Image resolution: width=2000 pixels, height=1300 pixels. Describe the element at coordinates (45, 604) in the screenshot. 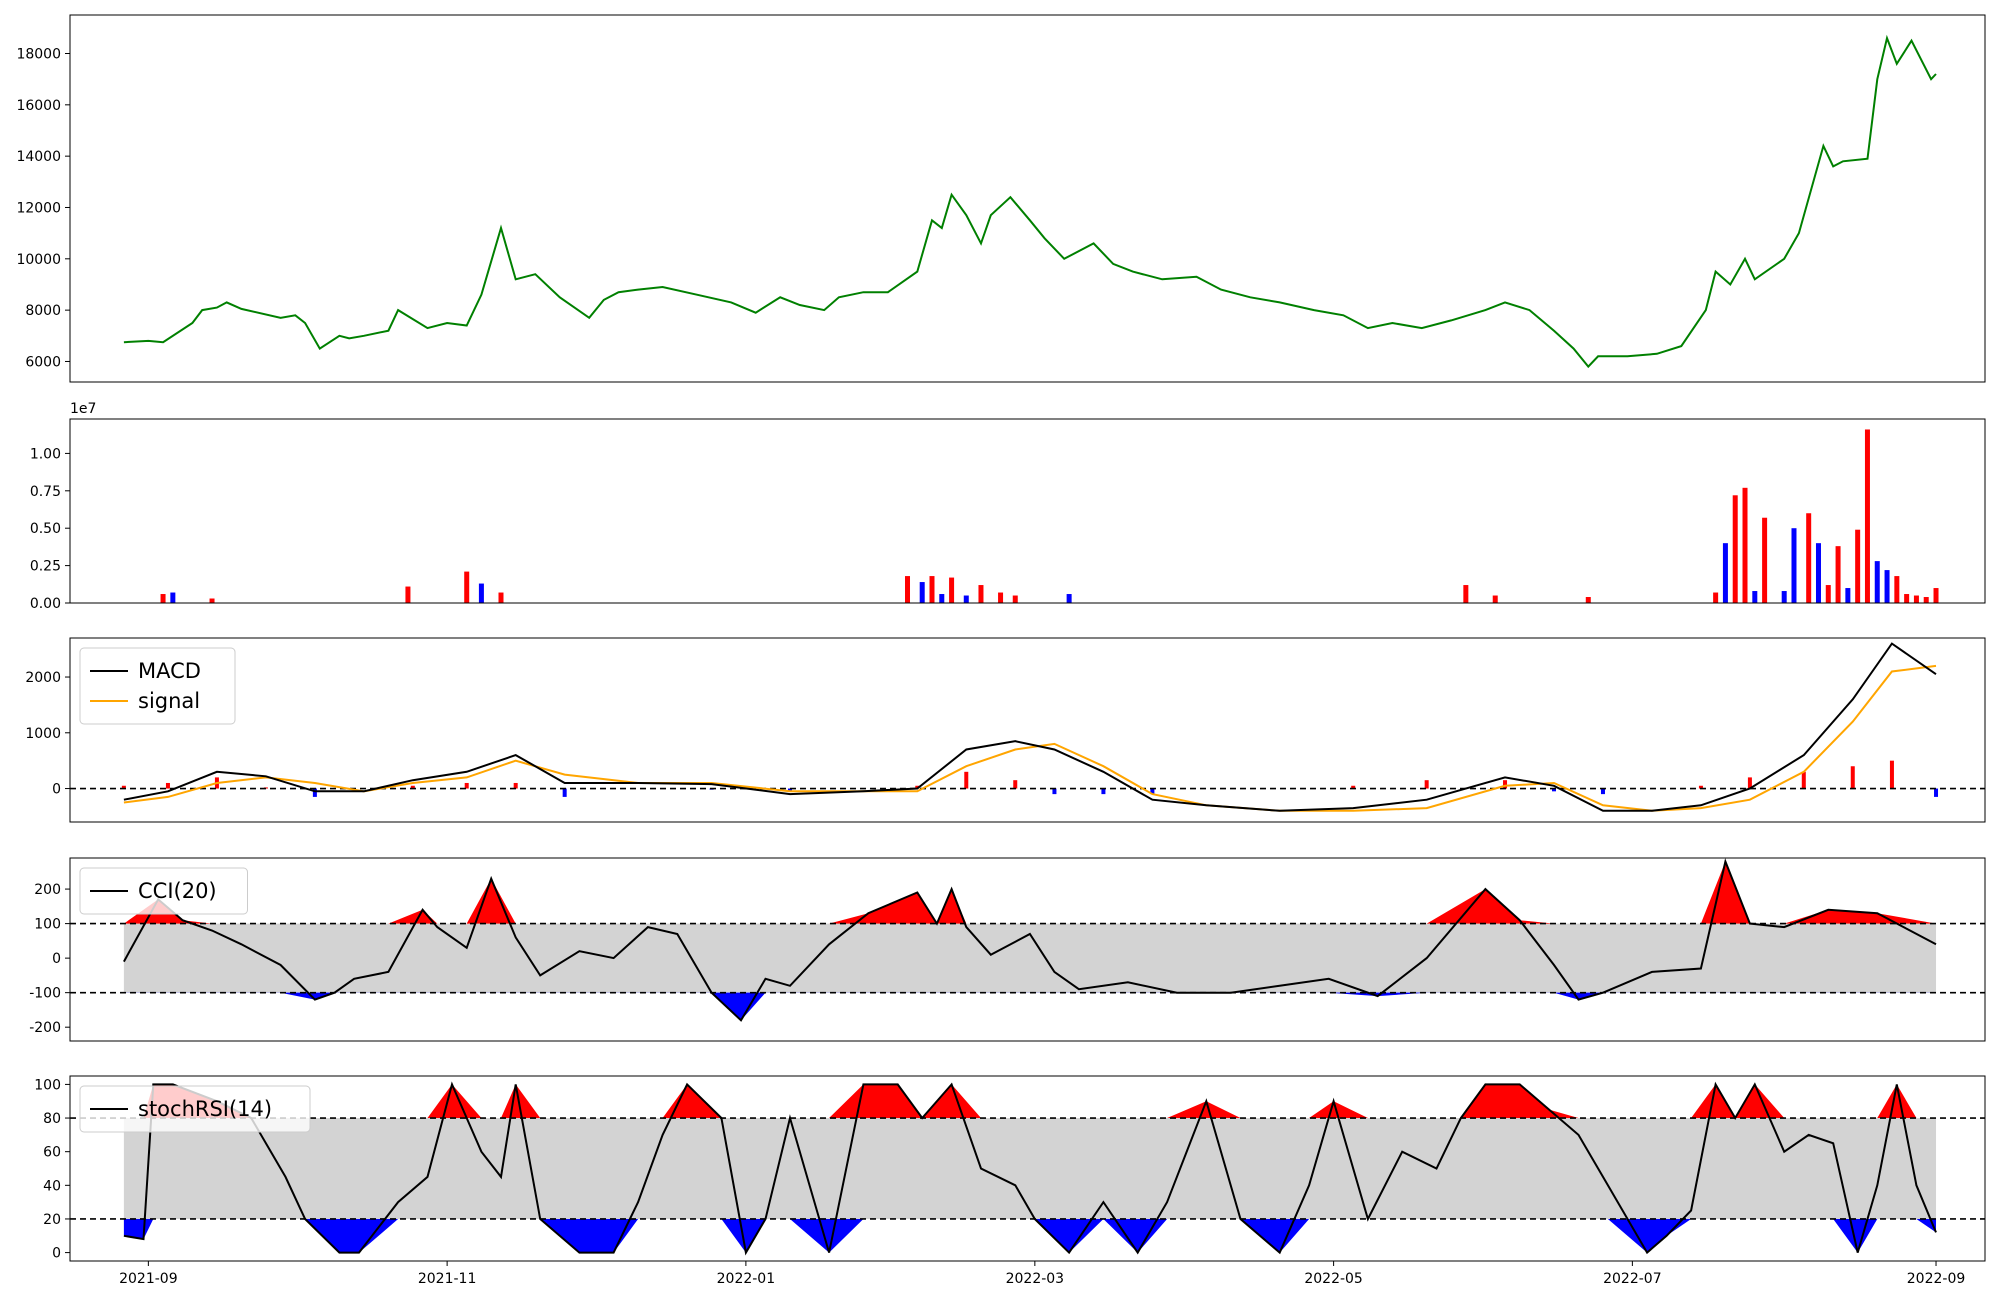

I see `y-tick-label: 0.00` at that location.